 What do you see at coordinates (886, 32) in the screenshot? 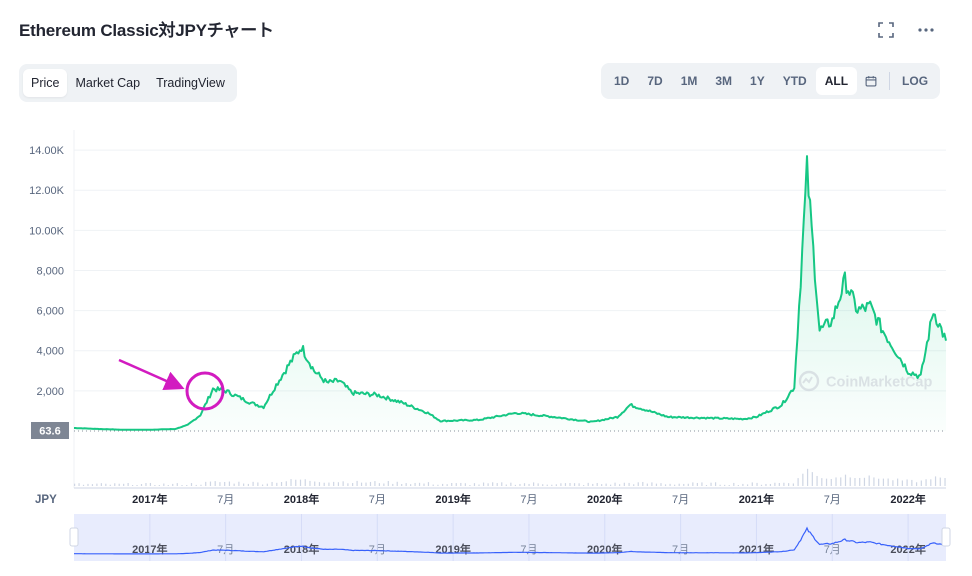
I see `fullscreen-icon` at bounding box center [886, 32].